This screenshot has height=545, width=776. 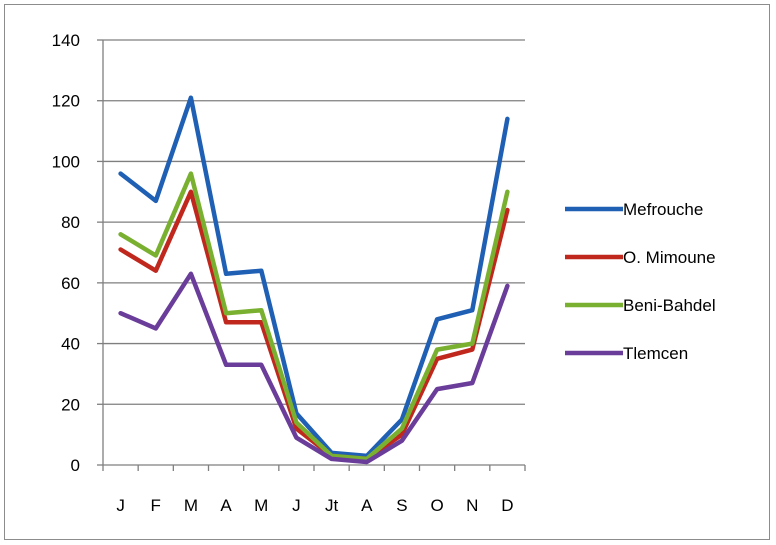 I want to click on legend-label: Tlemcen, so click(x=655, y=353).